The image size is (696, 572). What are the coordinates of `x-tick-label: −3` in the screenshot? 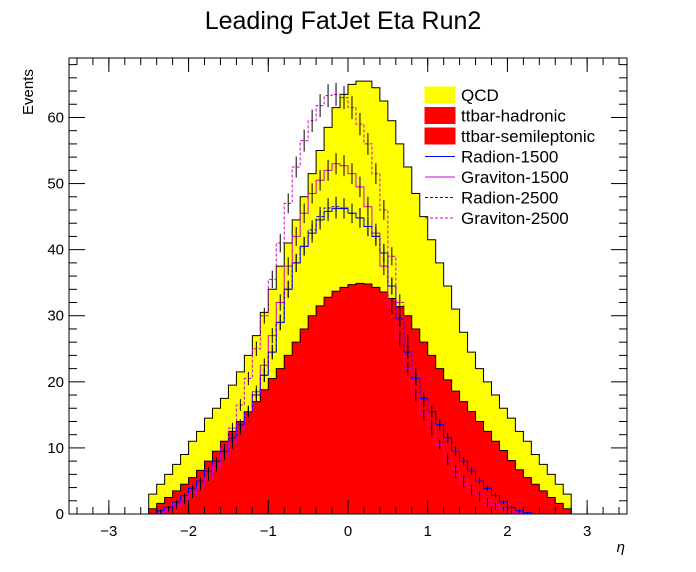 It's located at (108, 531).